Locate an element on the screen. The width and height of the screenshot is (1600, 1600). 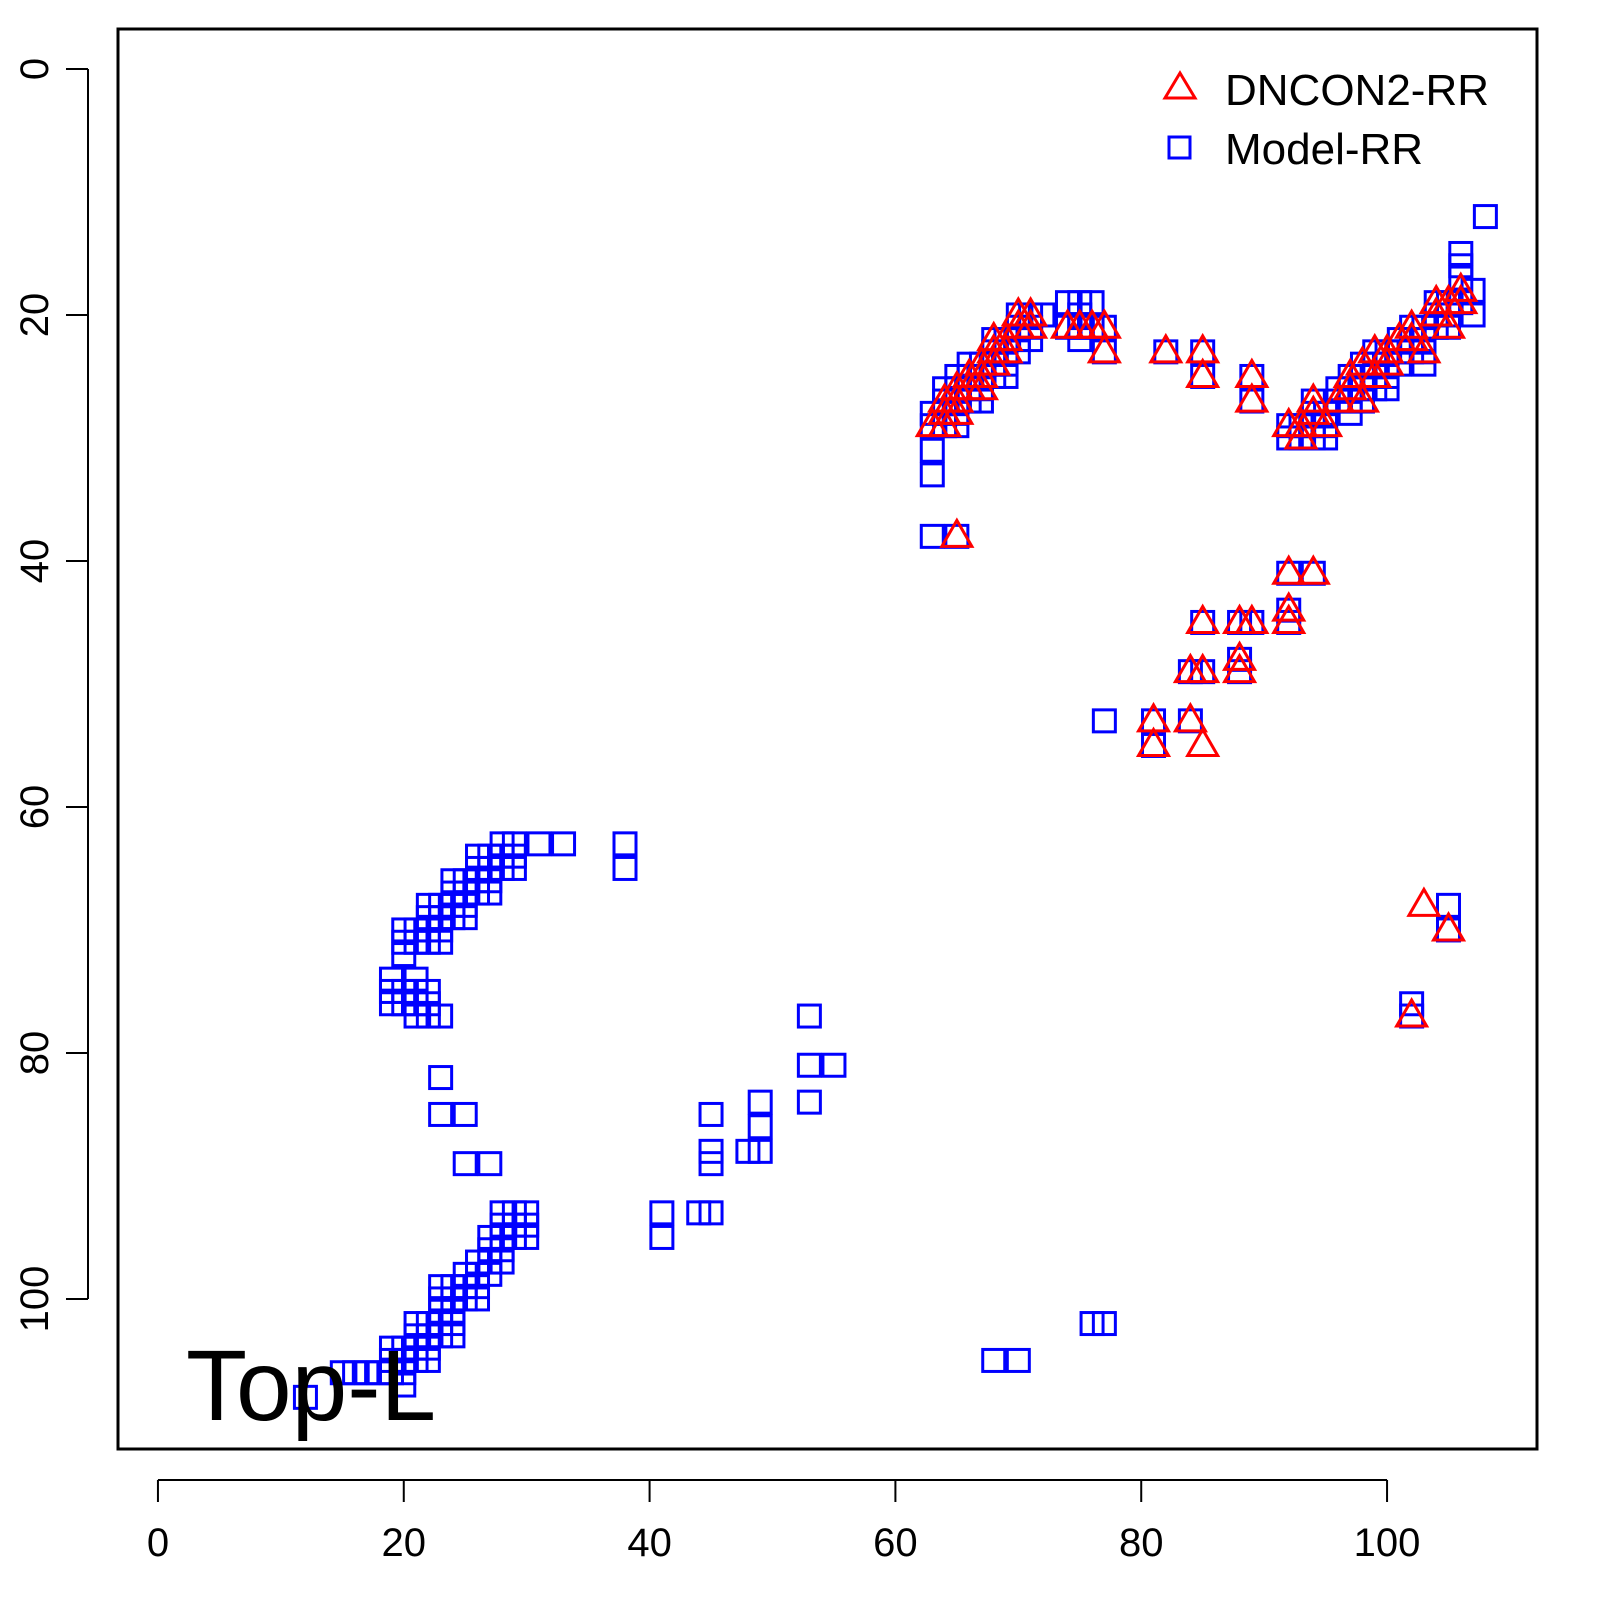
y-tick-label: 20 is located at coordinates (35, 315).